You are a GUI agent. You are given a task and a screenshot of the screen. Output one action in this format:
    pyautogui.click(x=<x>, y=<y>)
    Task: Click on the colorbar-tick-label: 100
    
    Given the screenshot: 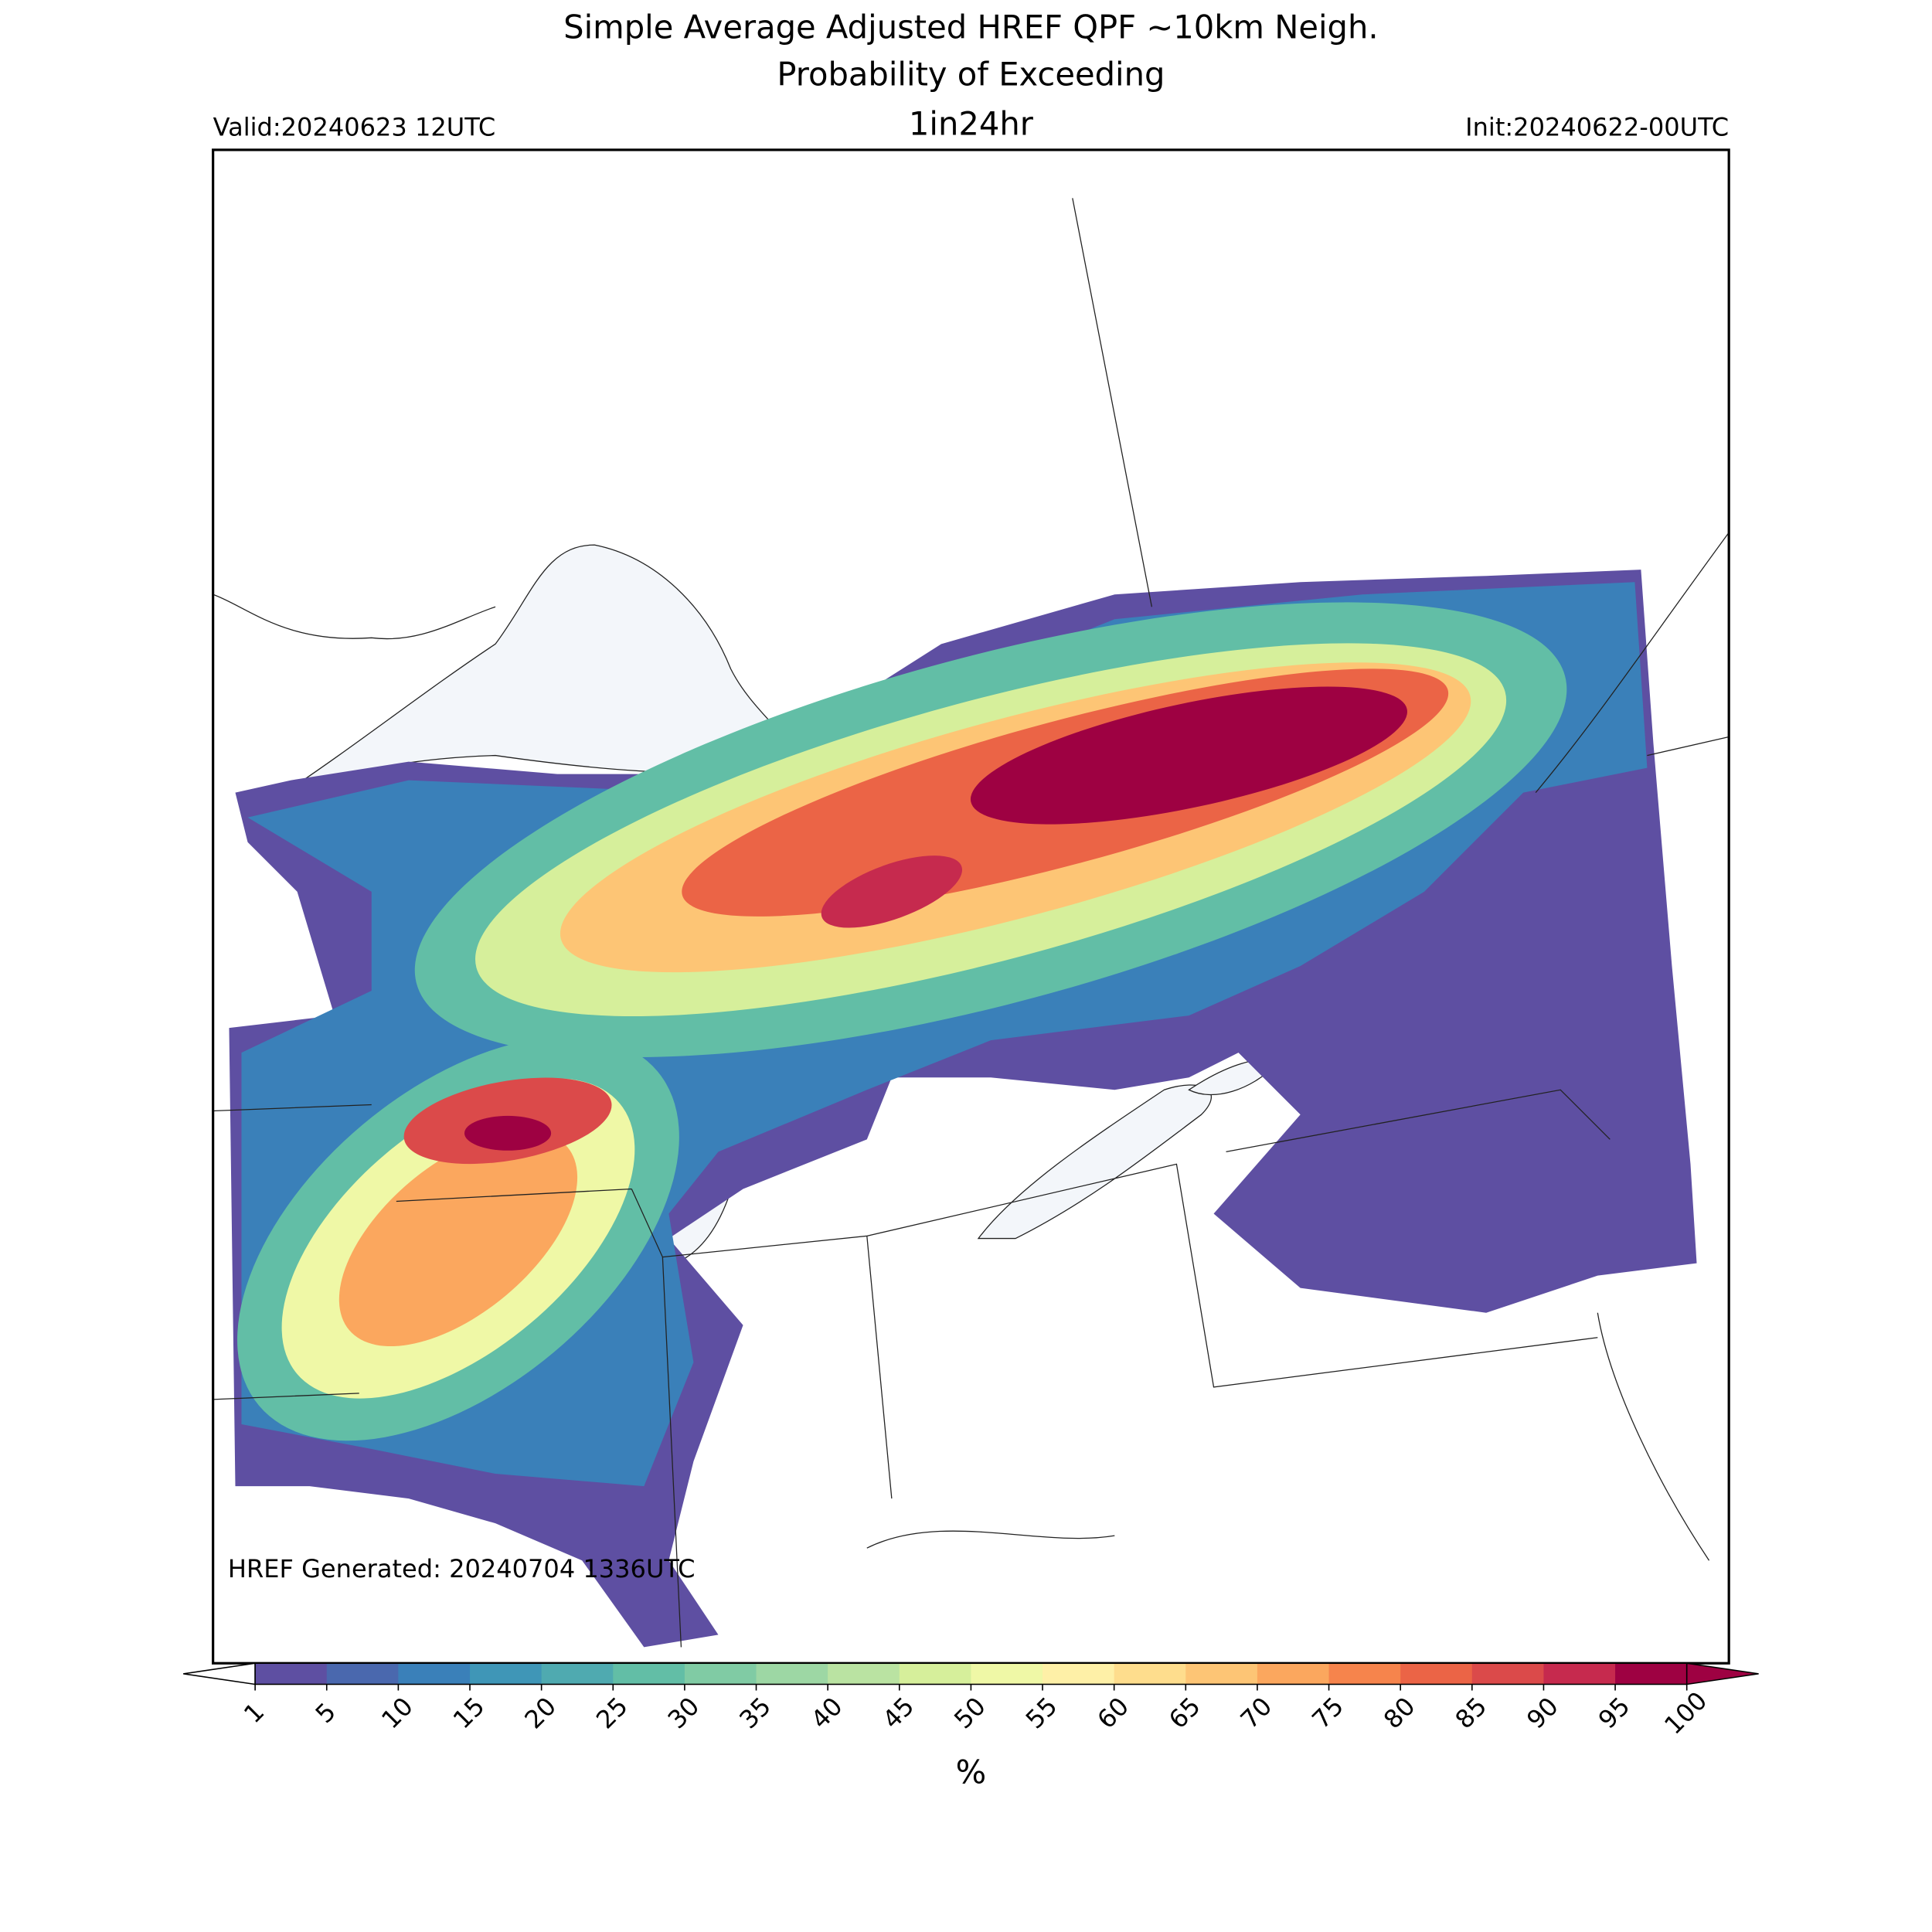 What is the action you would take?
    pyautogui.click(x=1685, y=1713)
    